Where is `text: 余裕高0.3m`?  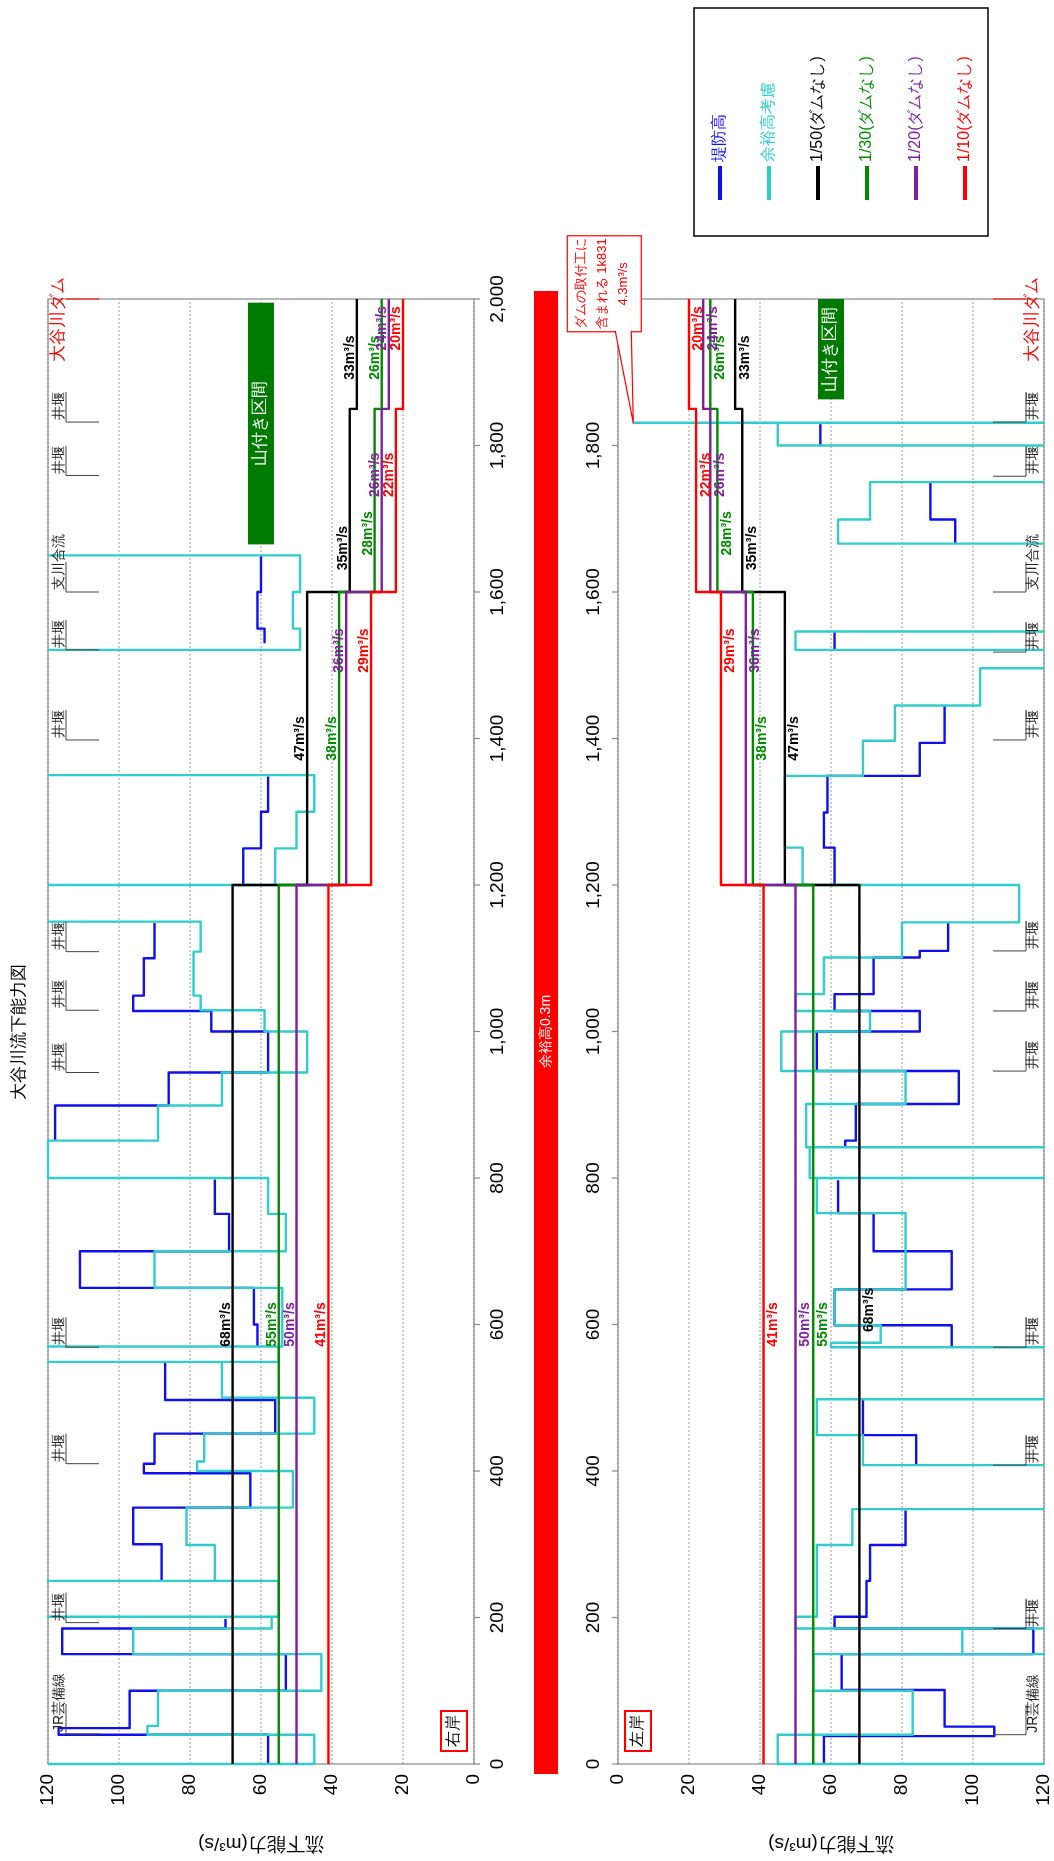
text: 余裕高0.3m is located at coordinates (544, 1031).